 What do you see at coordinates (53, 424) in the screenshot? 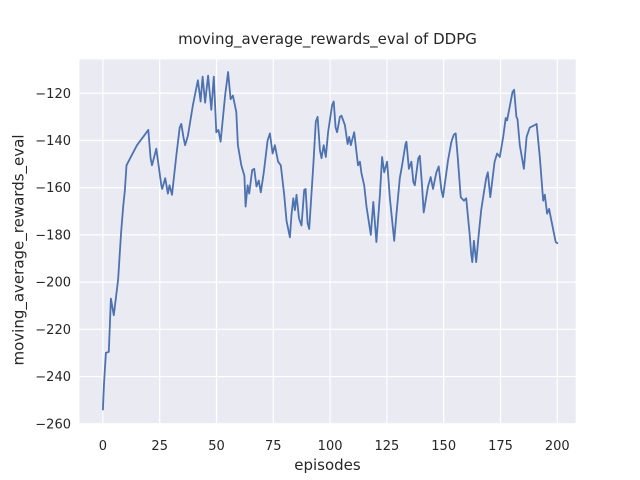
I see `y-tick-label: −260` at bounding box center [53, 424].